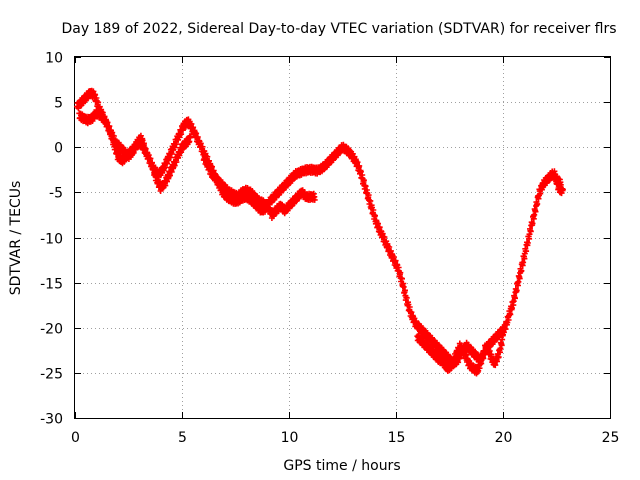  Describe the element at coordinates (51, 420) in the screenshot. I see `y-tick-label: -30` at that location.